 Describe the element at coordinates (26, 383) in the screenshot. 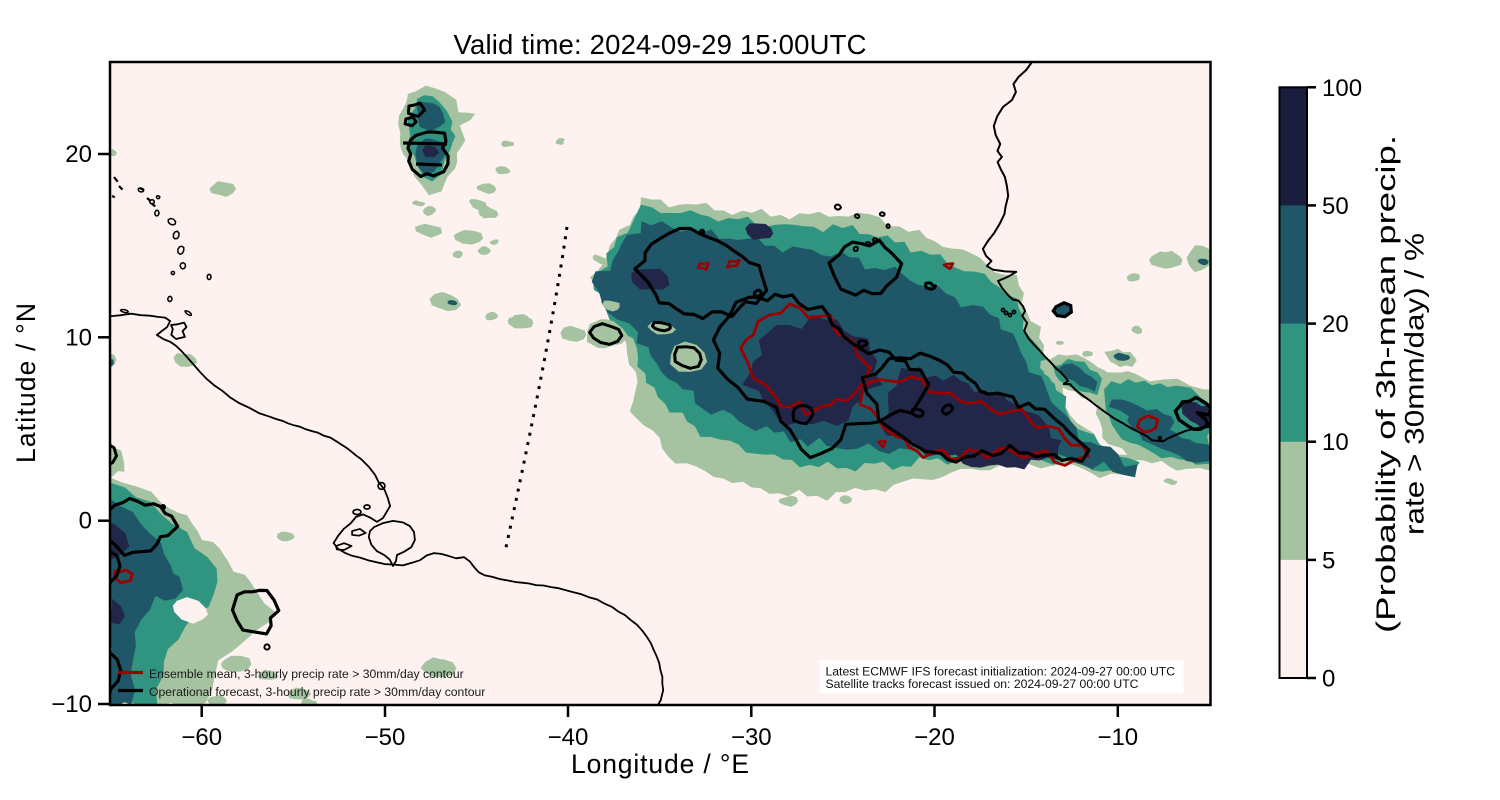

I see `svg-text: Latitude / °N` at that location.